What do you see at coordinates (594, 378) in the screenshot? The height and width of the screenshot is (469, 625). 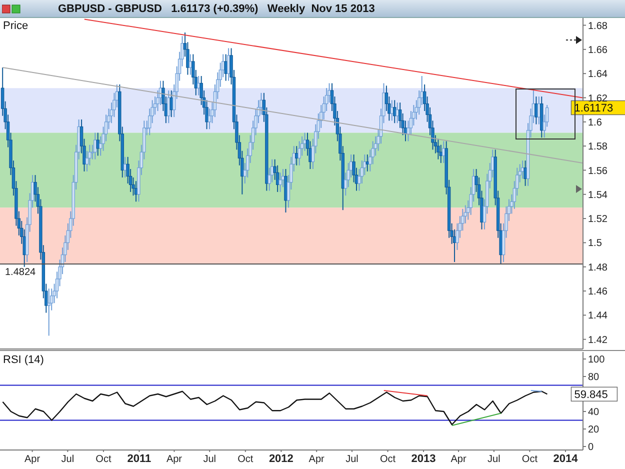 I see `y-tick-label: 80` at bounding box center [594, 378].